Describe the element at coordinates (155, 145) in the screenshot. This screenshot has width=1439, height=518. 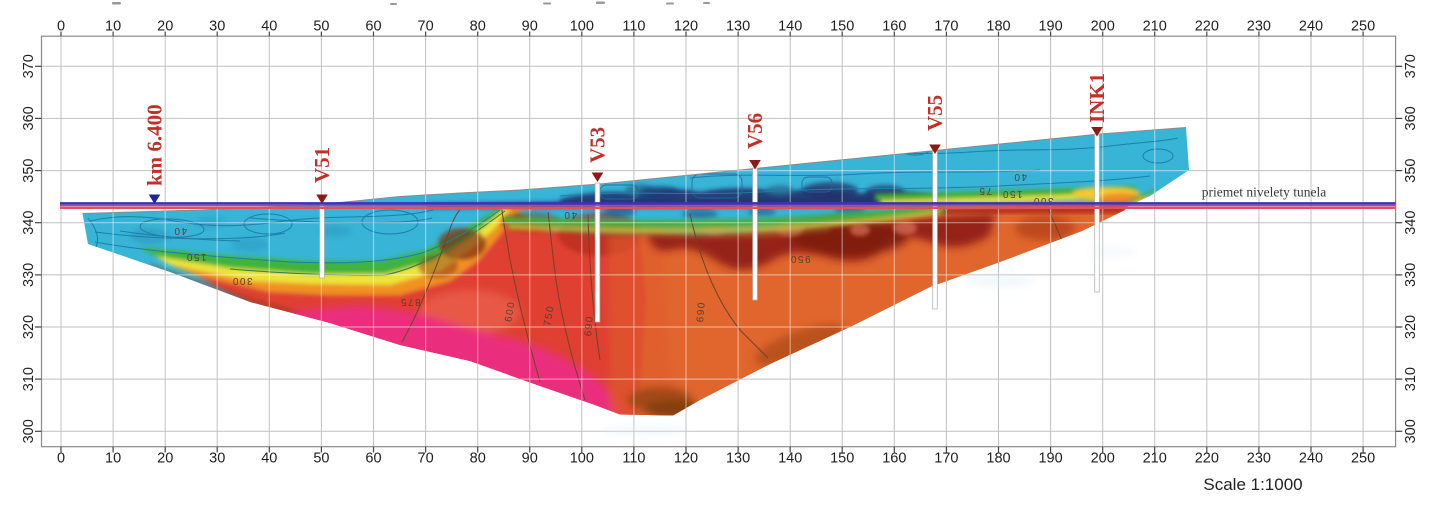
I see `svg-text: km 6.400` at that location.